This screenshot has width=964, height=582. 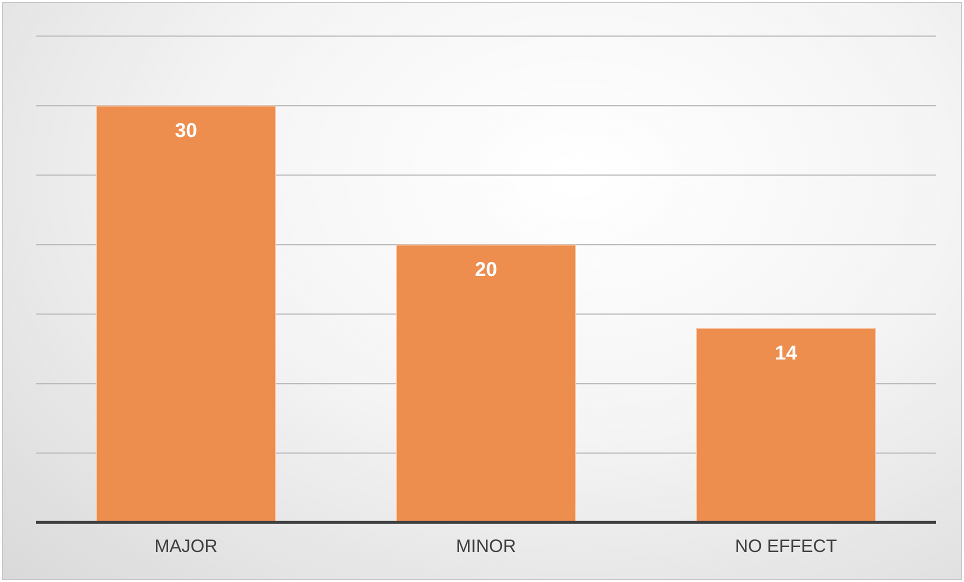 I want to click on data-label: 30, so click(x=186, y=131).